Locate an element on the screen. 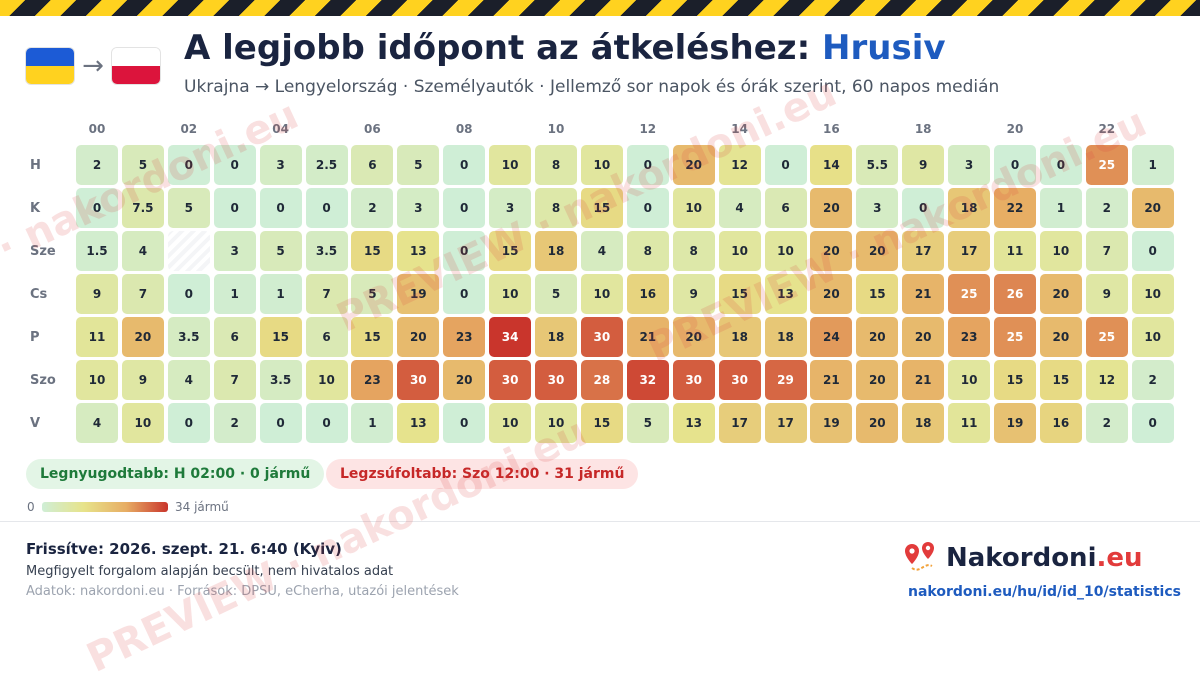 This screenshot has width=1200, height=682. updated-timestamp: Frissítve: 2026. szept. 21. 6:40 (Kyiv) is located at coordinates (184, 549).